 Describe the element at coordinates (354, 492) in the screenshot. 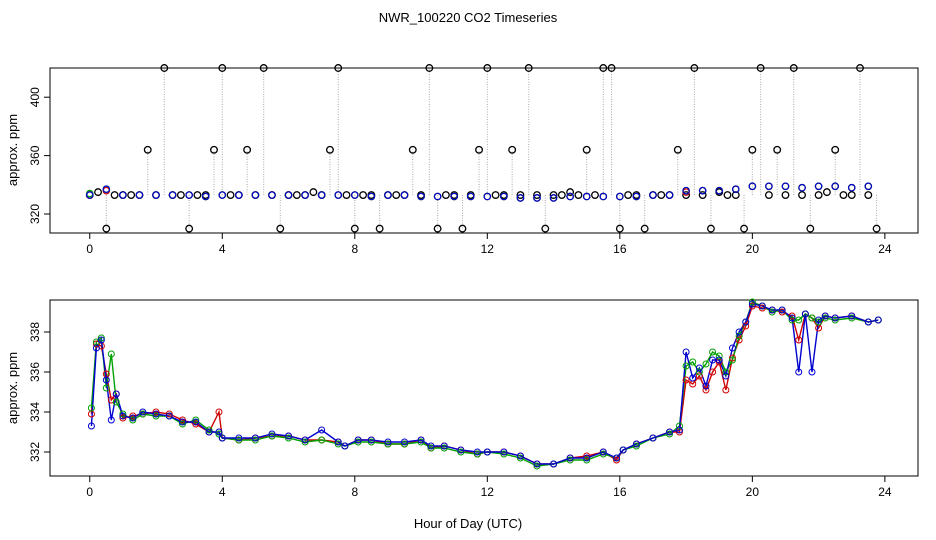

I see `x-tick-label: 8` at that location.